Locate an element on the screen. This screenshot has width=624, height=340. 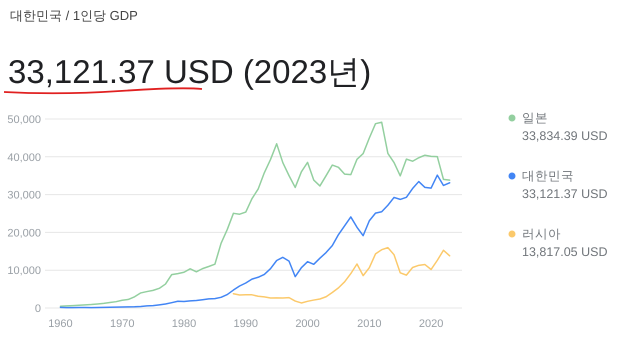
x-tick-label: 1980 is located at coordinates (184, 324).